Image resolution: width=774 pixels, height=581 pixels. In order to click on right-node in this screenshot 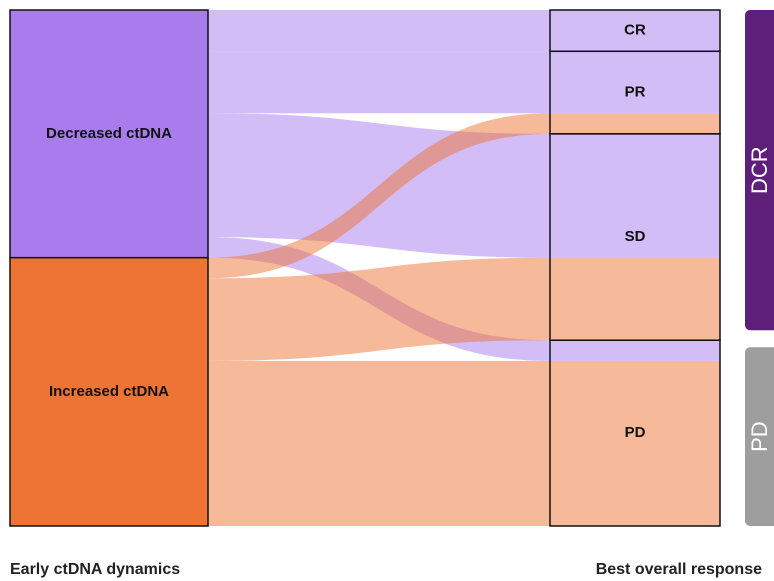, I will do `click(635, 433)`.